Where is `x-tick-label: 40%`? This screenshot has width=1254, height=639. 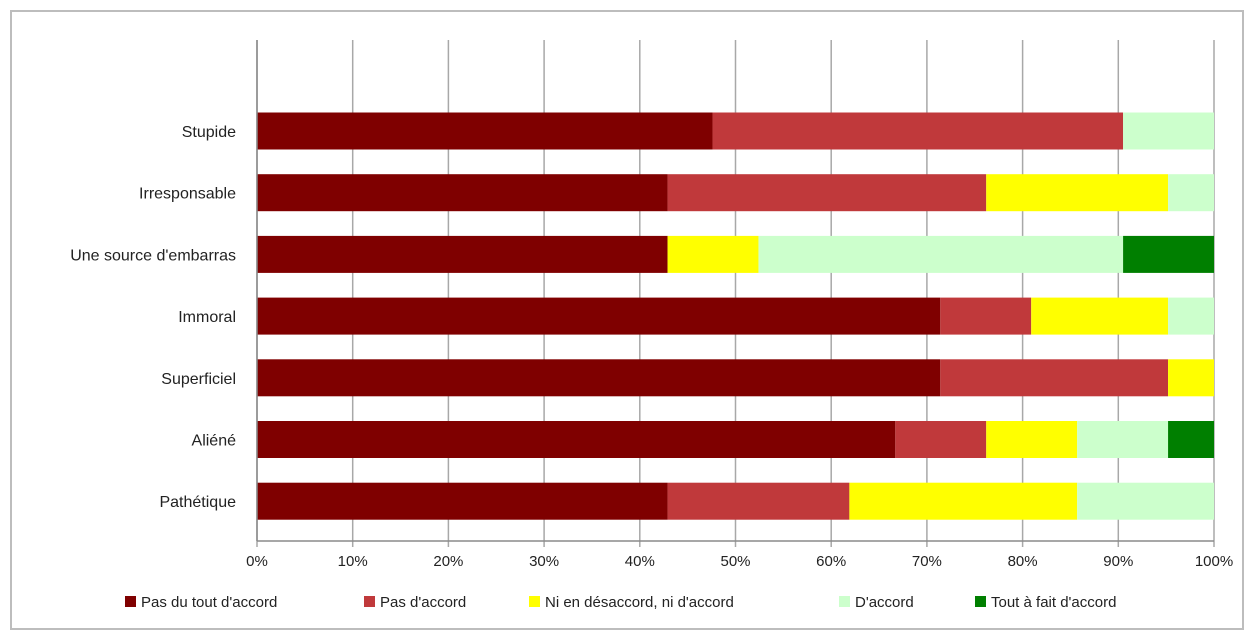
x-tick-label: 40% is located at coordinates (640, 561).